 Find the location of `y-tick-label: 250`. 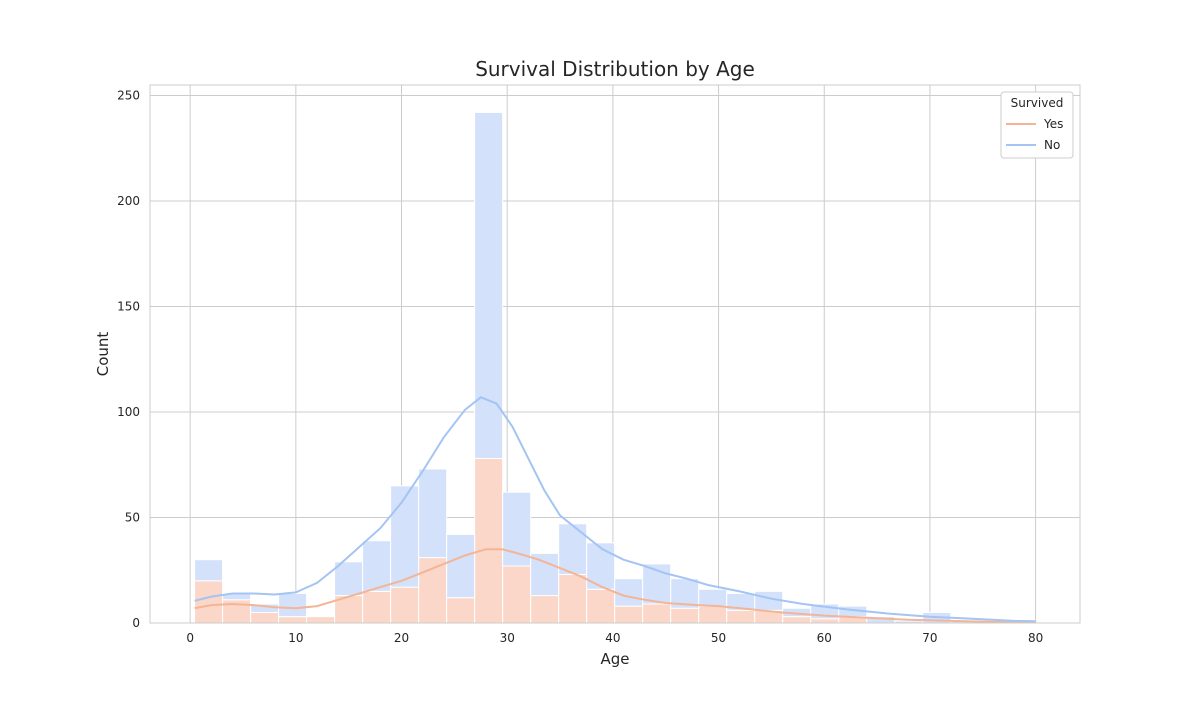

y-tick-label: 250 is located at coordinates (128, 96).